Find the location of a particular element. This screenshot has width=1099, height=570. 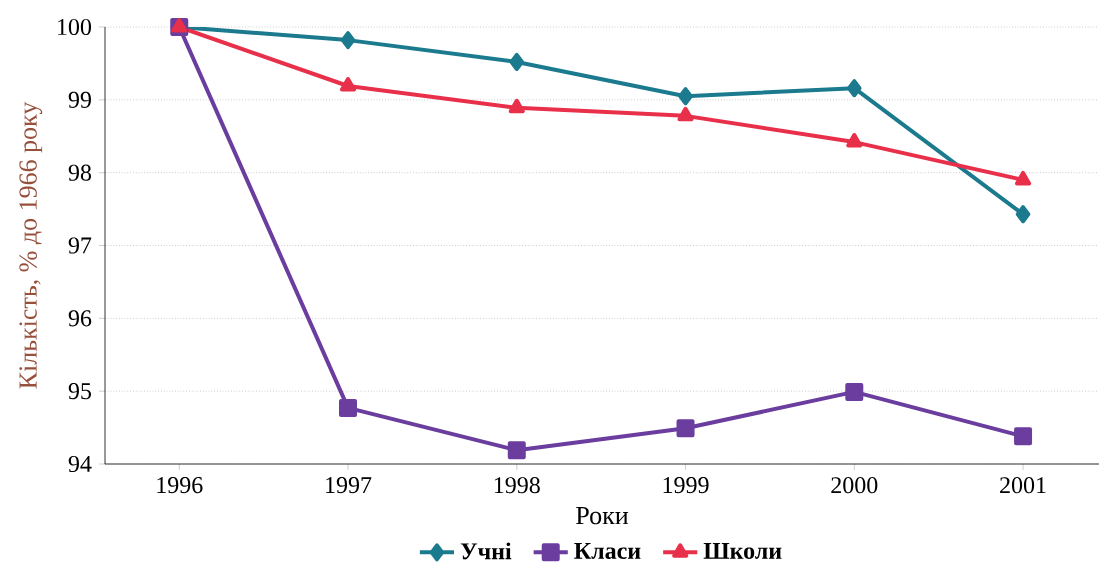

y-tick-label: 98 is located at coordinates (80, 172).